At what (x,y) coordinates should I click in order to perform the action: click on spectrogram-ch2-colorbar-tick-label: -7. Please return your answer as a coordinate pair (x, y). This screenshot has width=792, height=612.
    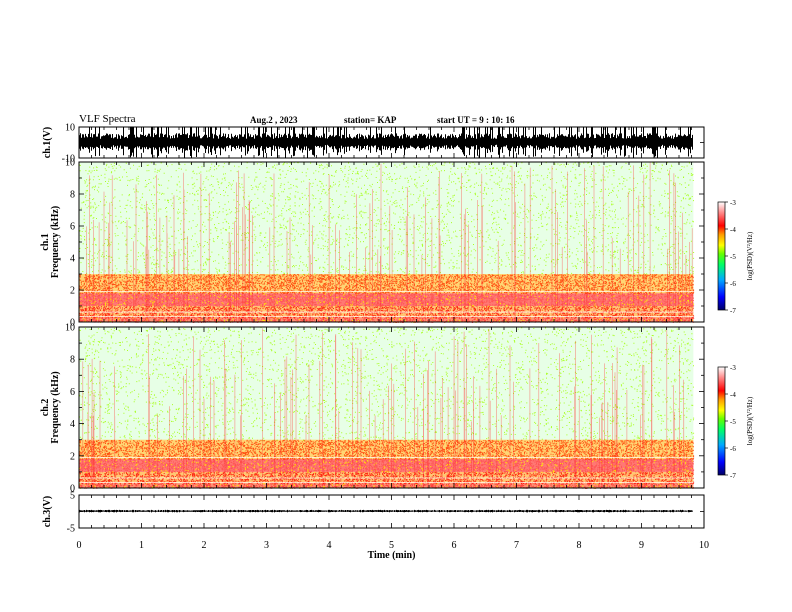
    Looking at the image, I should click on (733, 476).